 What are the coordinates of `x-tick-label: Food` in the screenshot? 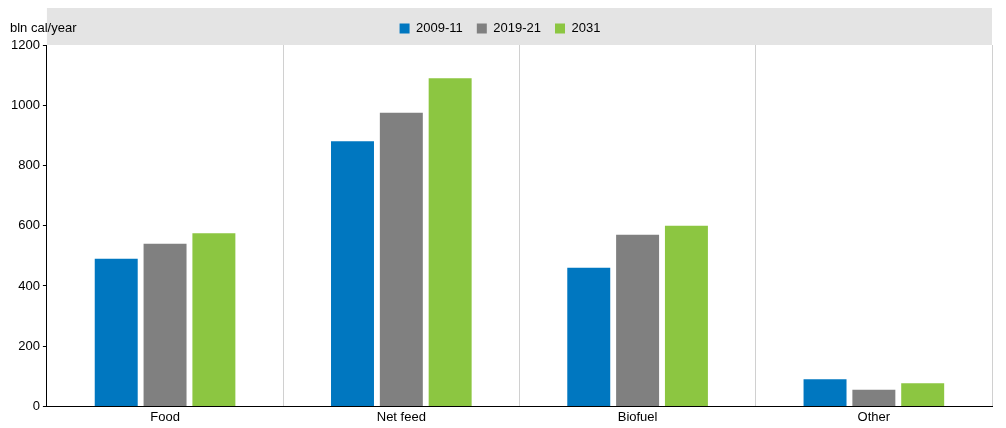 It's located at (165, 416).